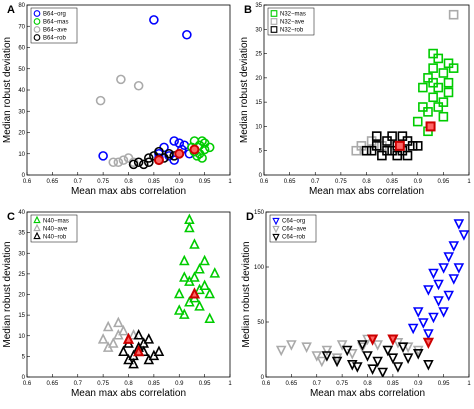 The image size is (474, 409). Describe the element at coordinates (341, 182) in the screenshot. I see `panel-b-xtick-3: 0.75` at that location.